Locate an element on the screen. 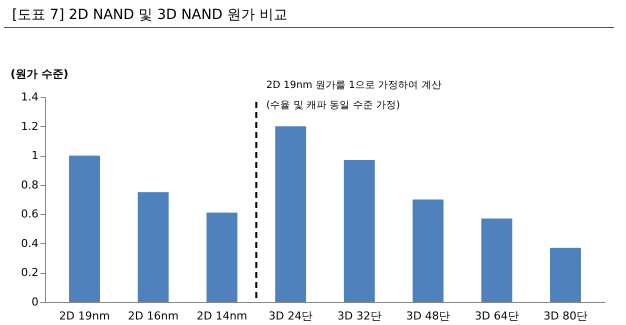  y-axis-title: (원가 수준) is located at coordinates (39, 74).